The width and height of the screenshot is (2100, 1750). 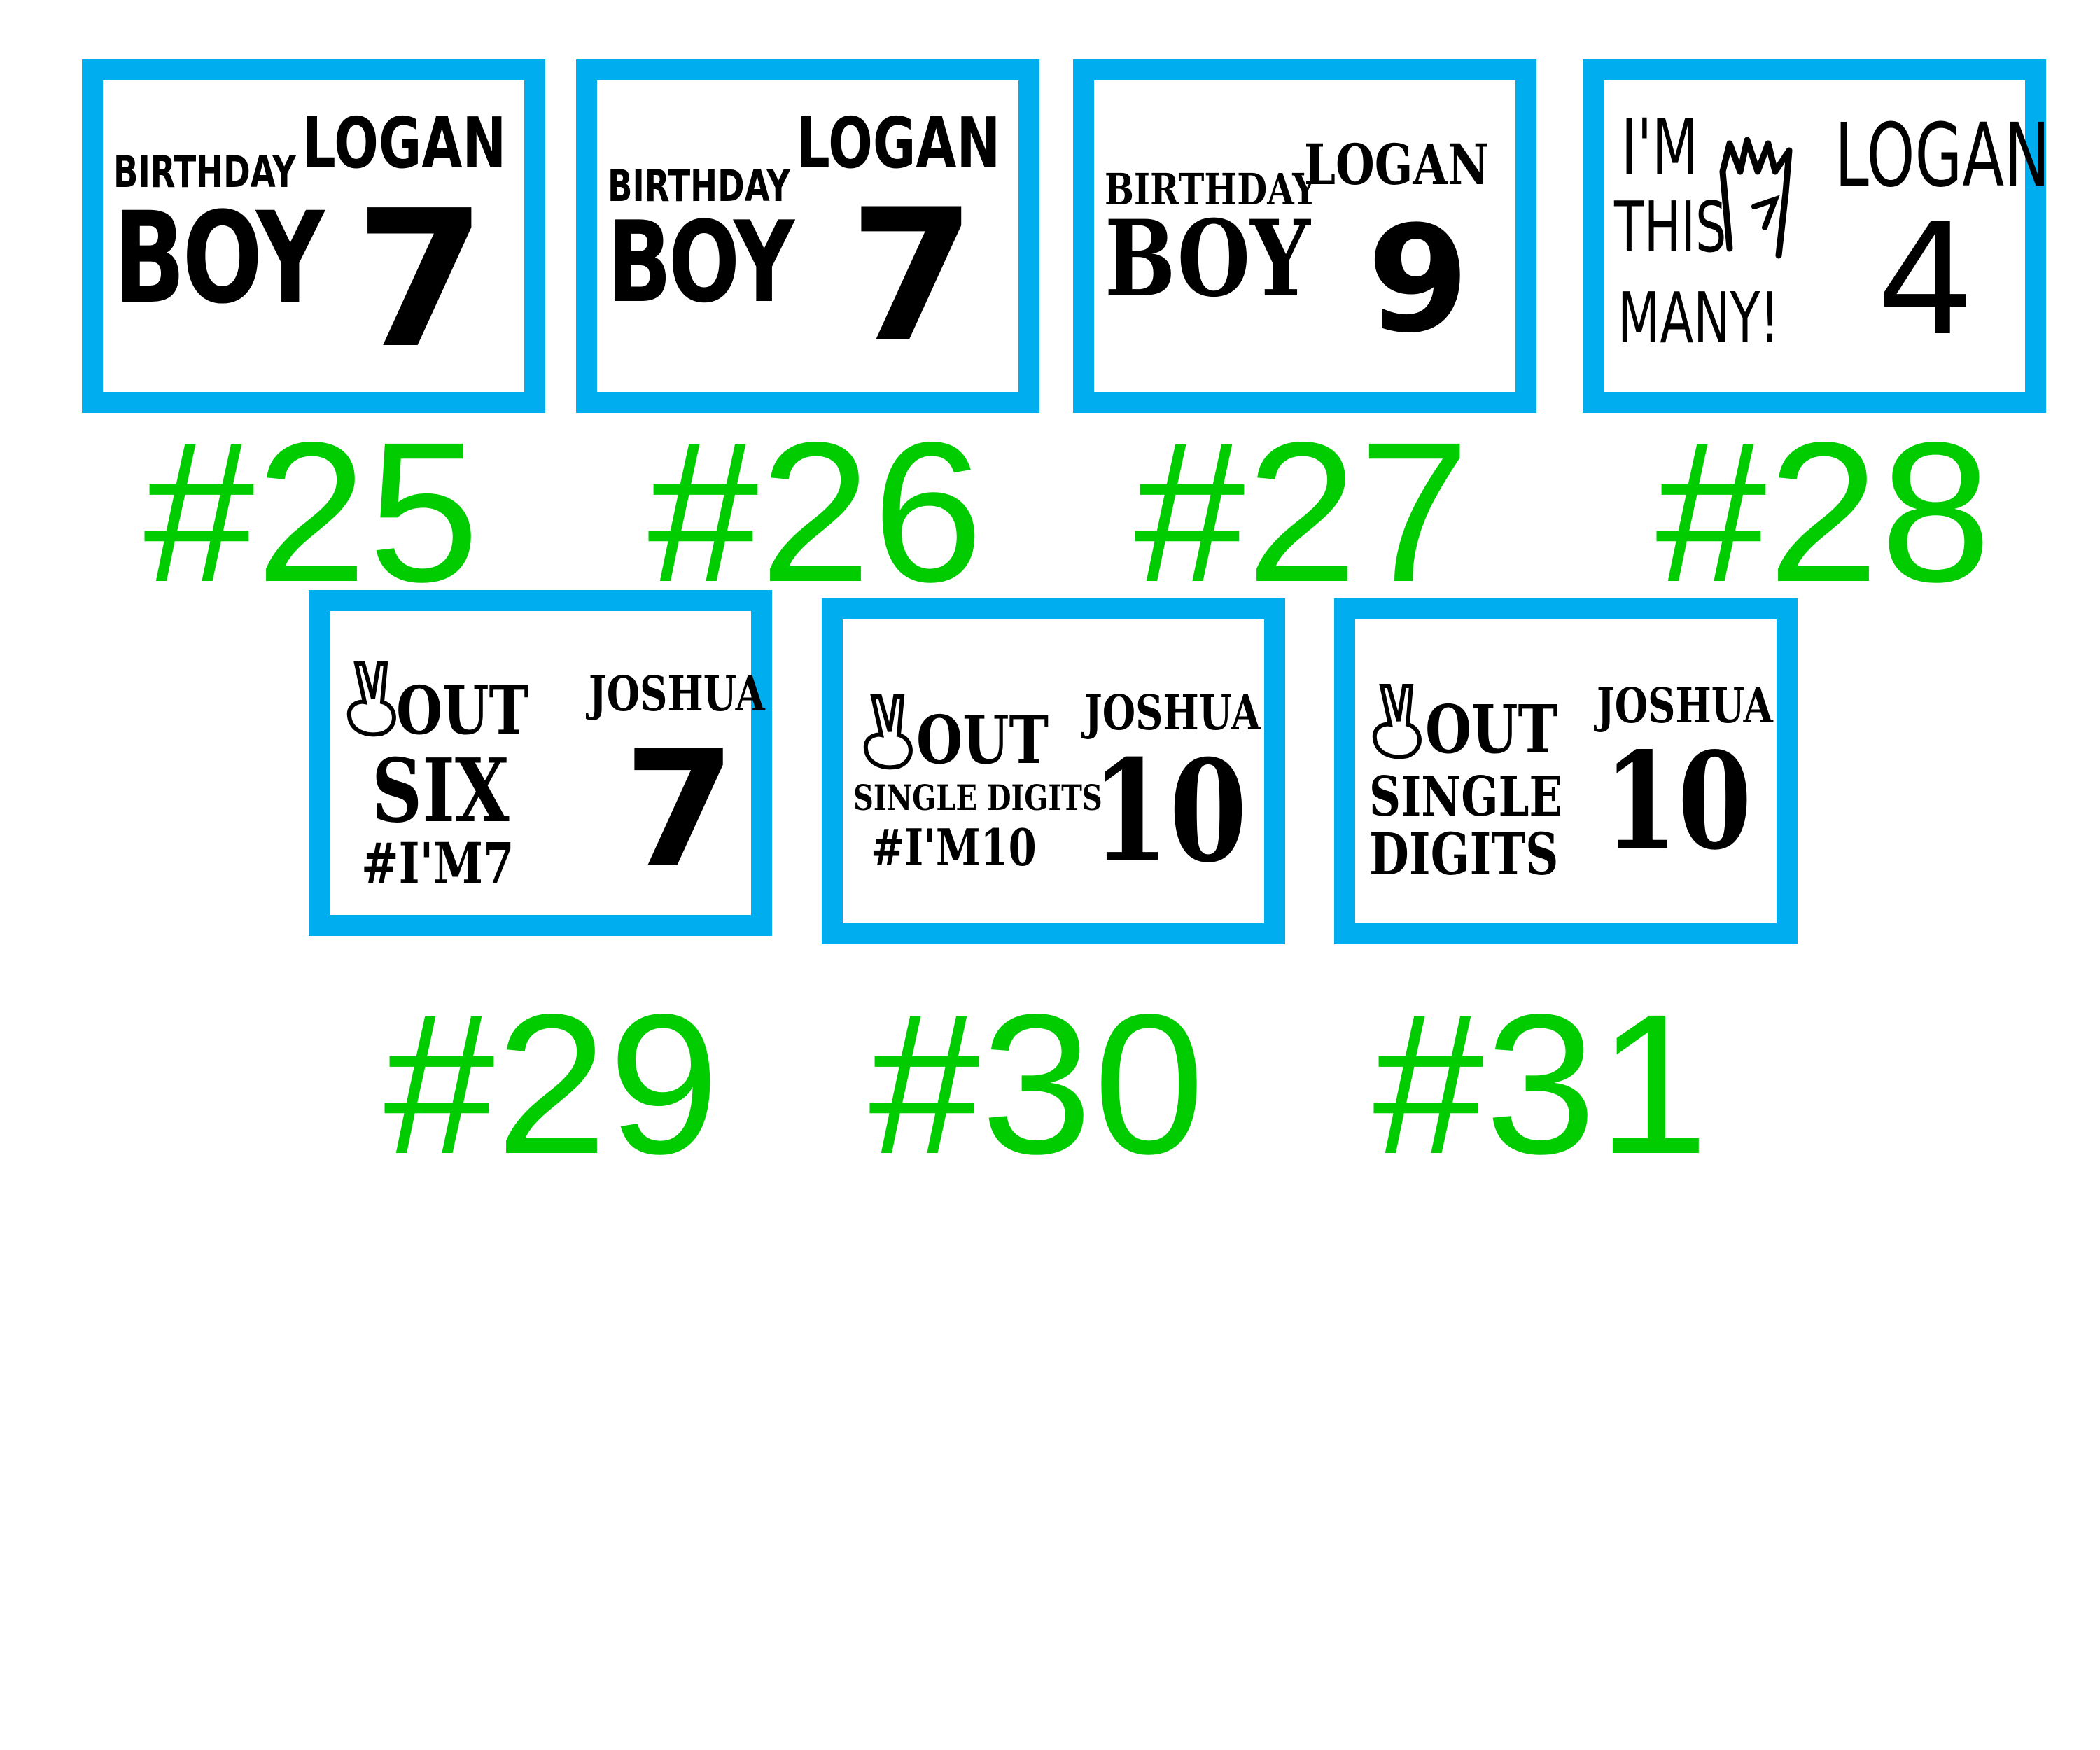 What do you see at coordinates (1037, 1084) in the screenshot?
I see `design-label-30: #30` at bounding box center [1037, 1084].